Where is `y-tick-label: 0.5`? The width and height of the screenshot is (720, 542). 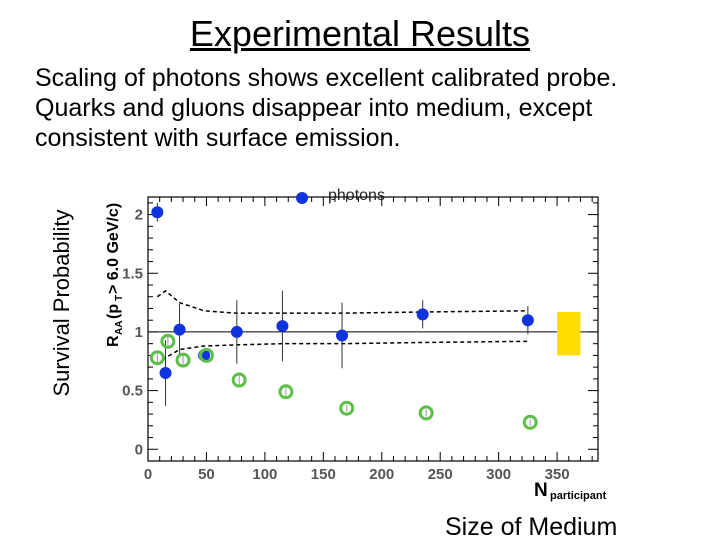 y-tick-label: 0.5 is located at coordinates (132, 391).